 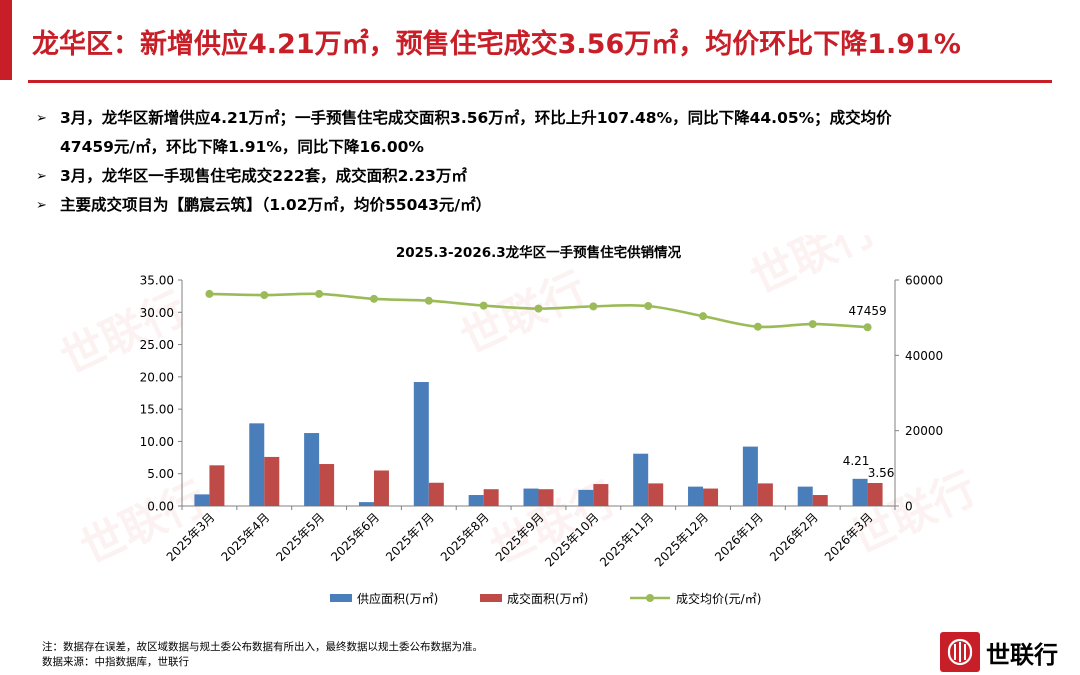 I want to click on brand-name: 世联行, so click(x=1022, y=654).